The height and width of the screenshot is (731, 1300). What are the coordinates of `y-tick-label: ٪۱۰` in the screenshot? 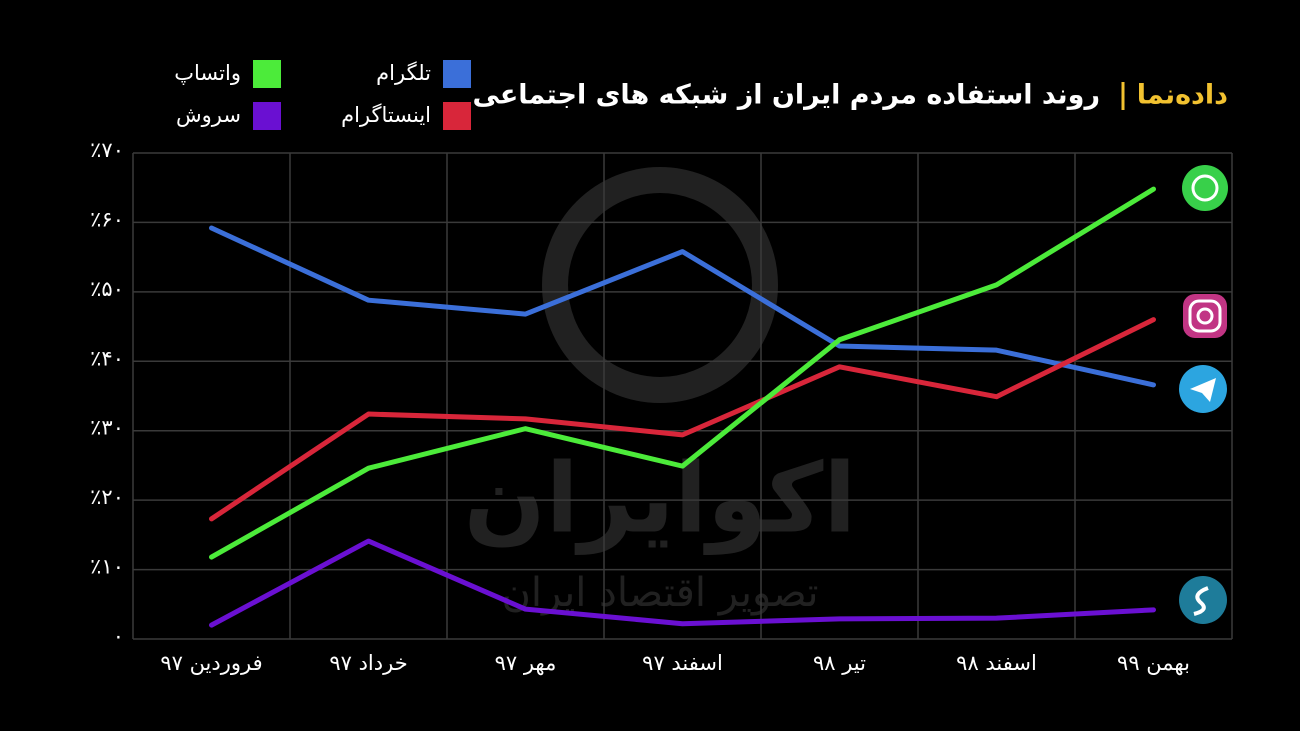 It's located at (107, 567).